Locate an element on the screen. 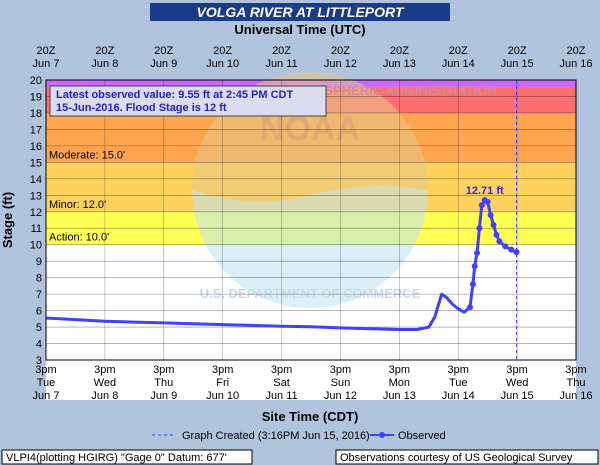 The width and height of the screenshot is (600, 465). flood-band-label: Action: 10.0' is located at coordinates (79, 238).